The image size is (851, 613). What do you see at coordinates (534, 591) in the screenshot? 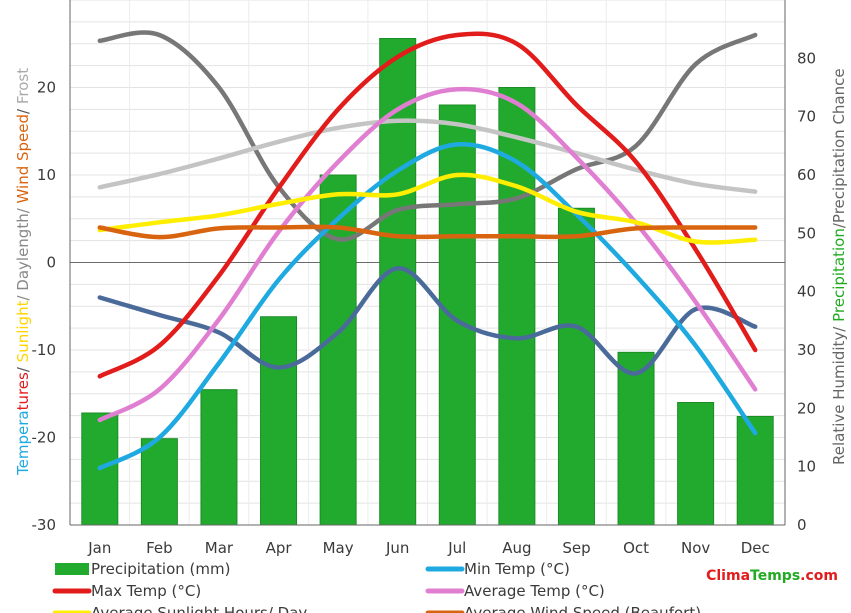
I see `legend-label-average-temp-c: Average Temp (°C)` at bounding box center [534, 591].